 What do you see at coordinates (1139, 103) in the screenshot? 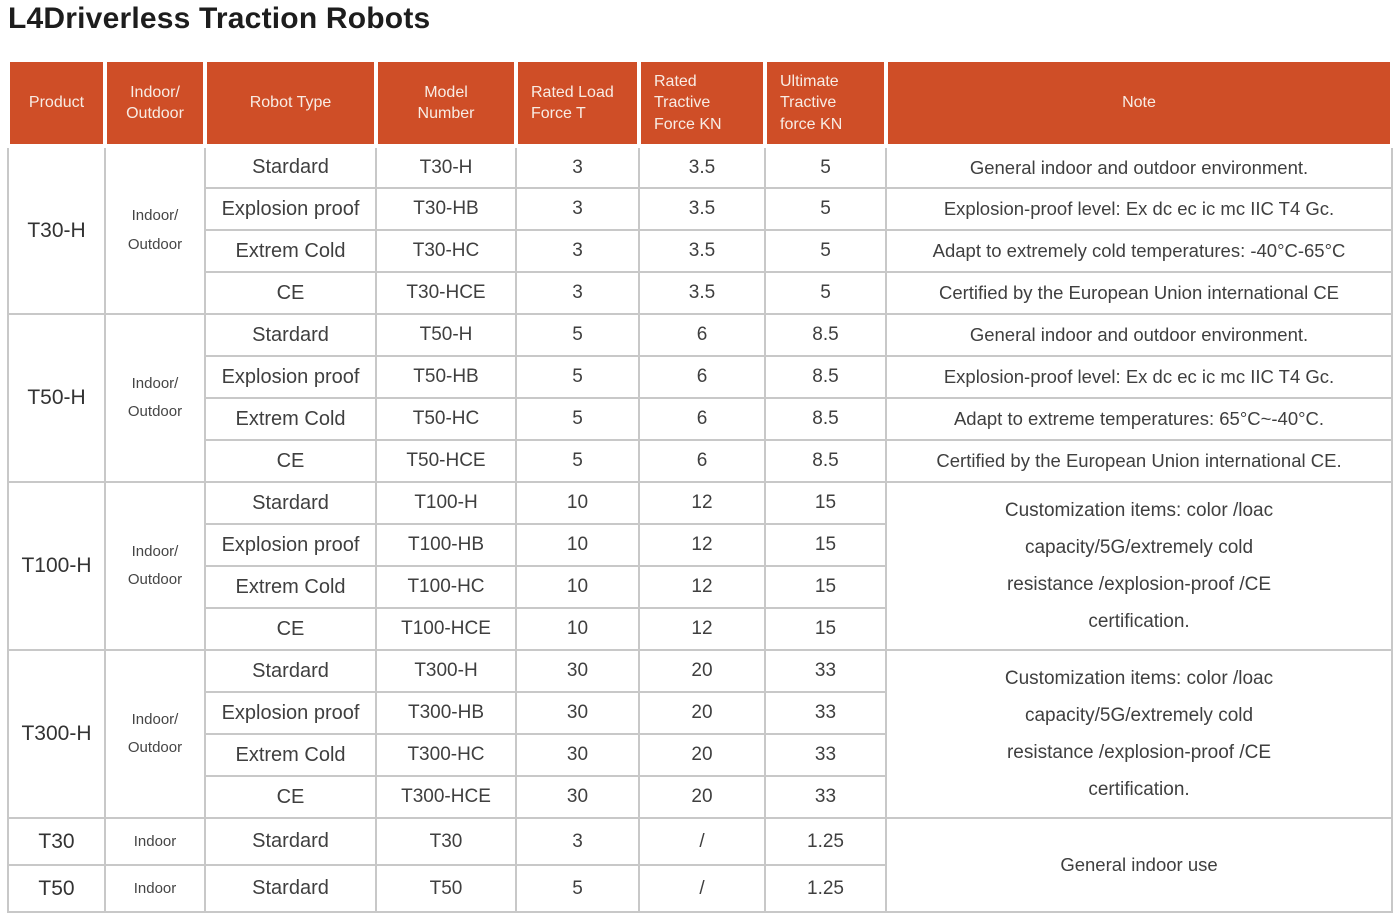
I see `col-header-note: Note` at bounding box center [1139, 103].